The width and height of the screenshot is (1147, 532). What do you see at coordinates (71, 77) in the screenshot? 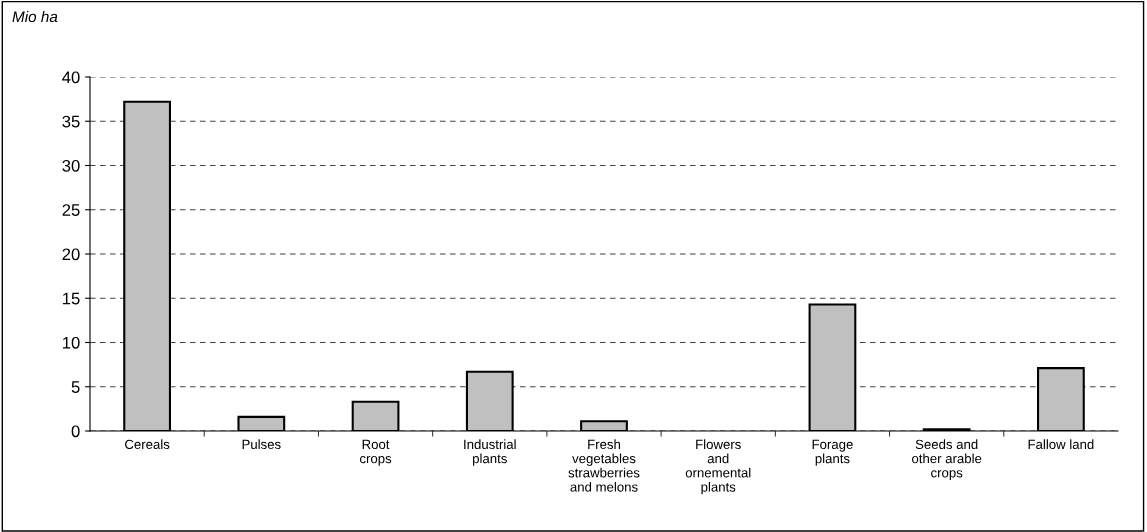
I see `y-tick-label: 40` at bounding box center [71, 77].